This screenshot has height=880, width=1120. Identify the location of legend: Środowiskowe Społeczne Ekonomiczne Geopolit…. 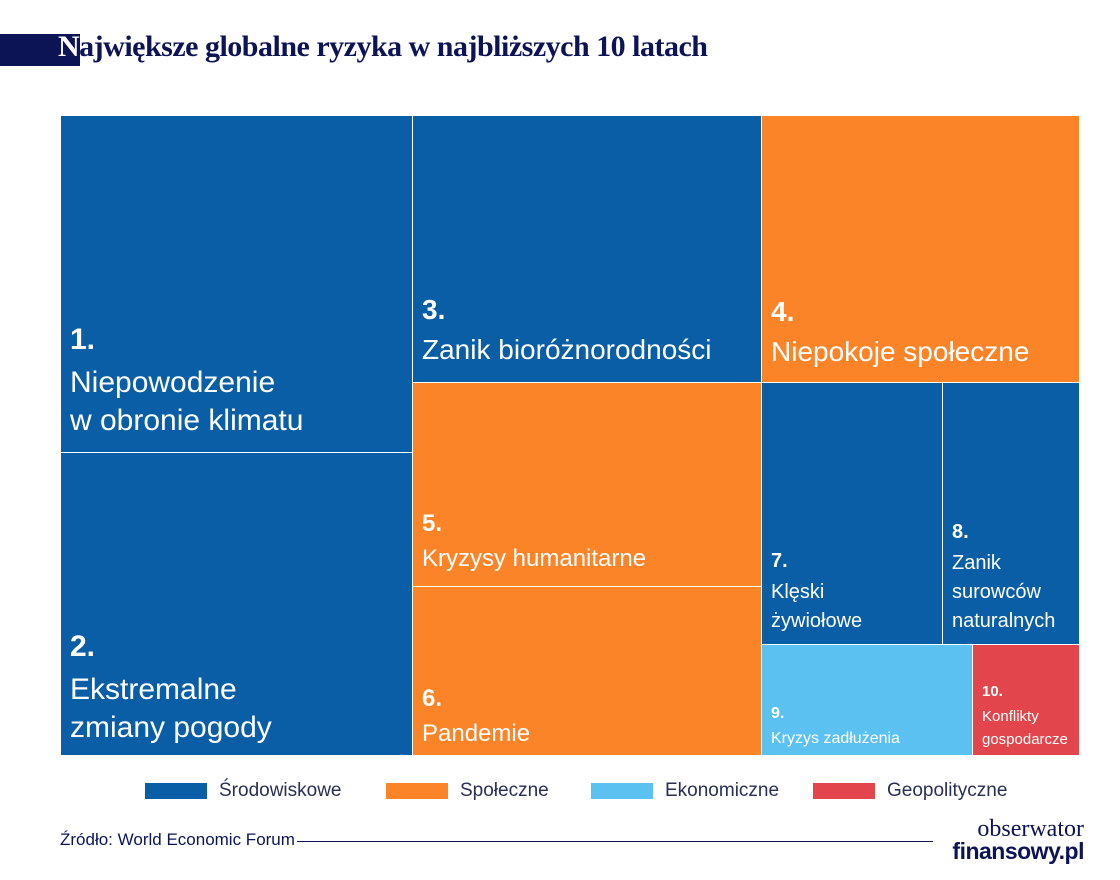
(560, 791).